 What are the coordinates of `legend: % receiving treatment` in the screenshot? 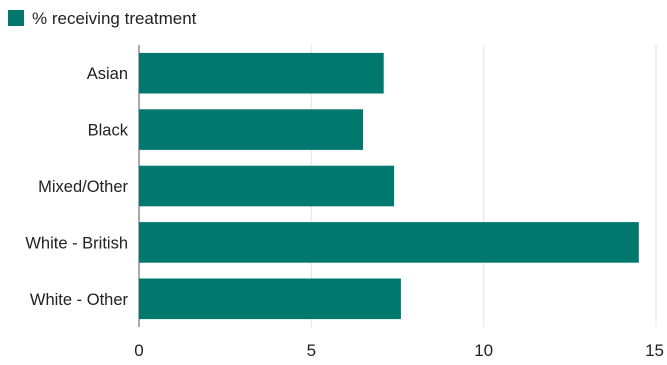 It's located at (102, 18).